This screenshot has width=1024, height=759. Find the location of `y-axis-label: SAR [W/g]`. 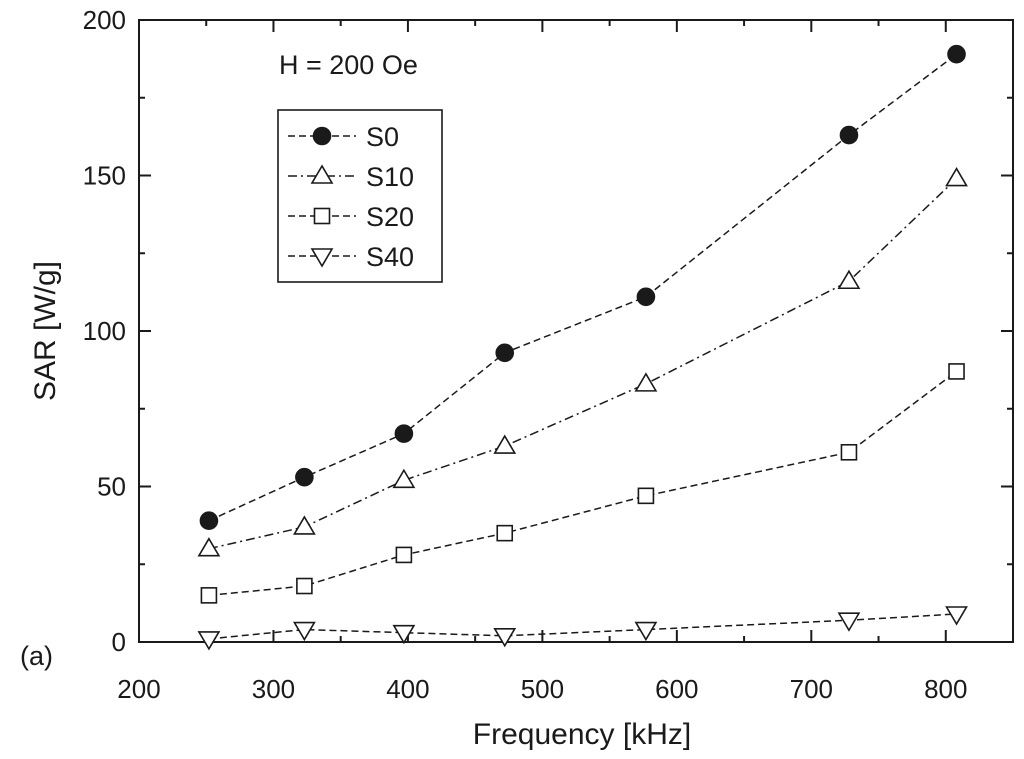

y-axis-label: SAR [W/g] is located at coordinates (45, 331).